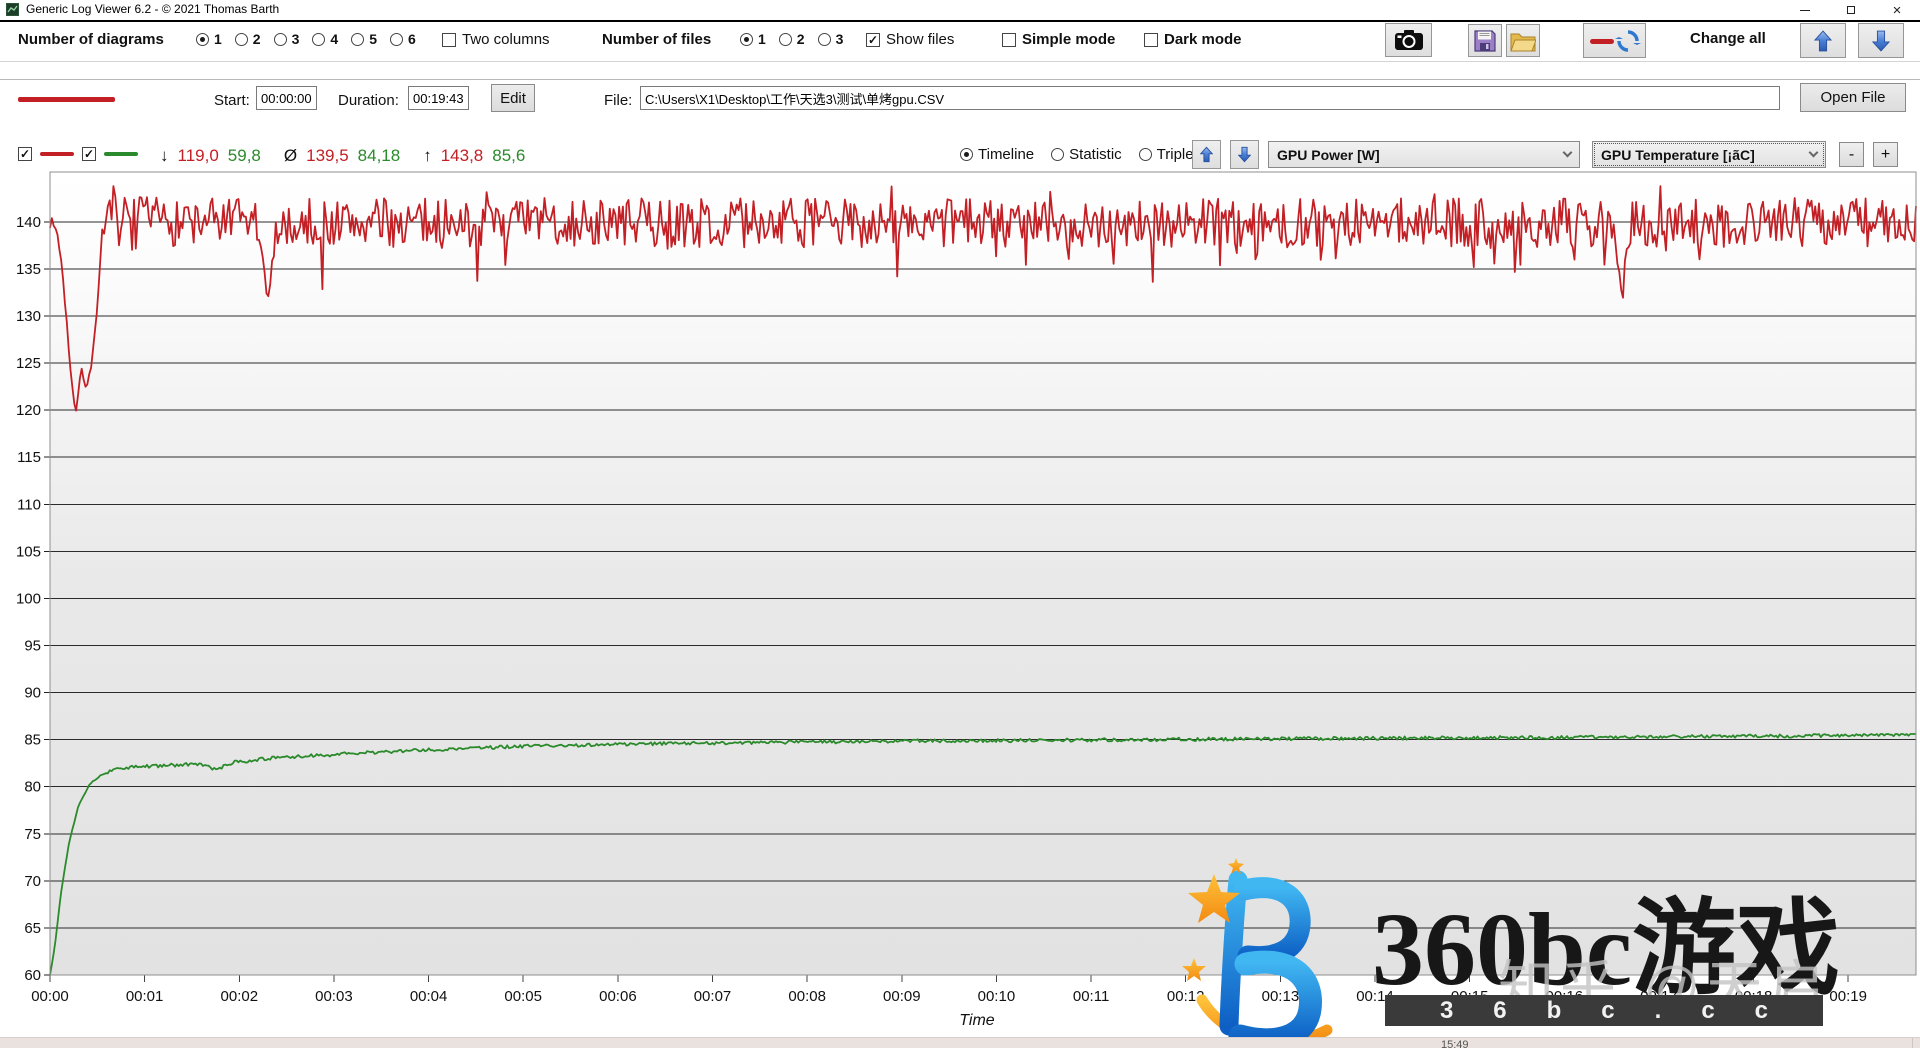  Describe the element at coordinates (1851, 154) in the screenshot. I see `zoom-out-button: -` at that location.